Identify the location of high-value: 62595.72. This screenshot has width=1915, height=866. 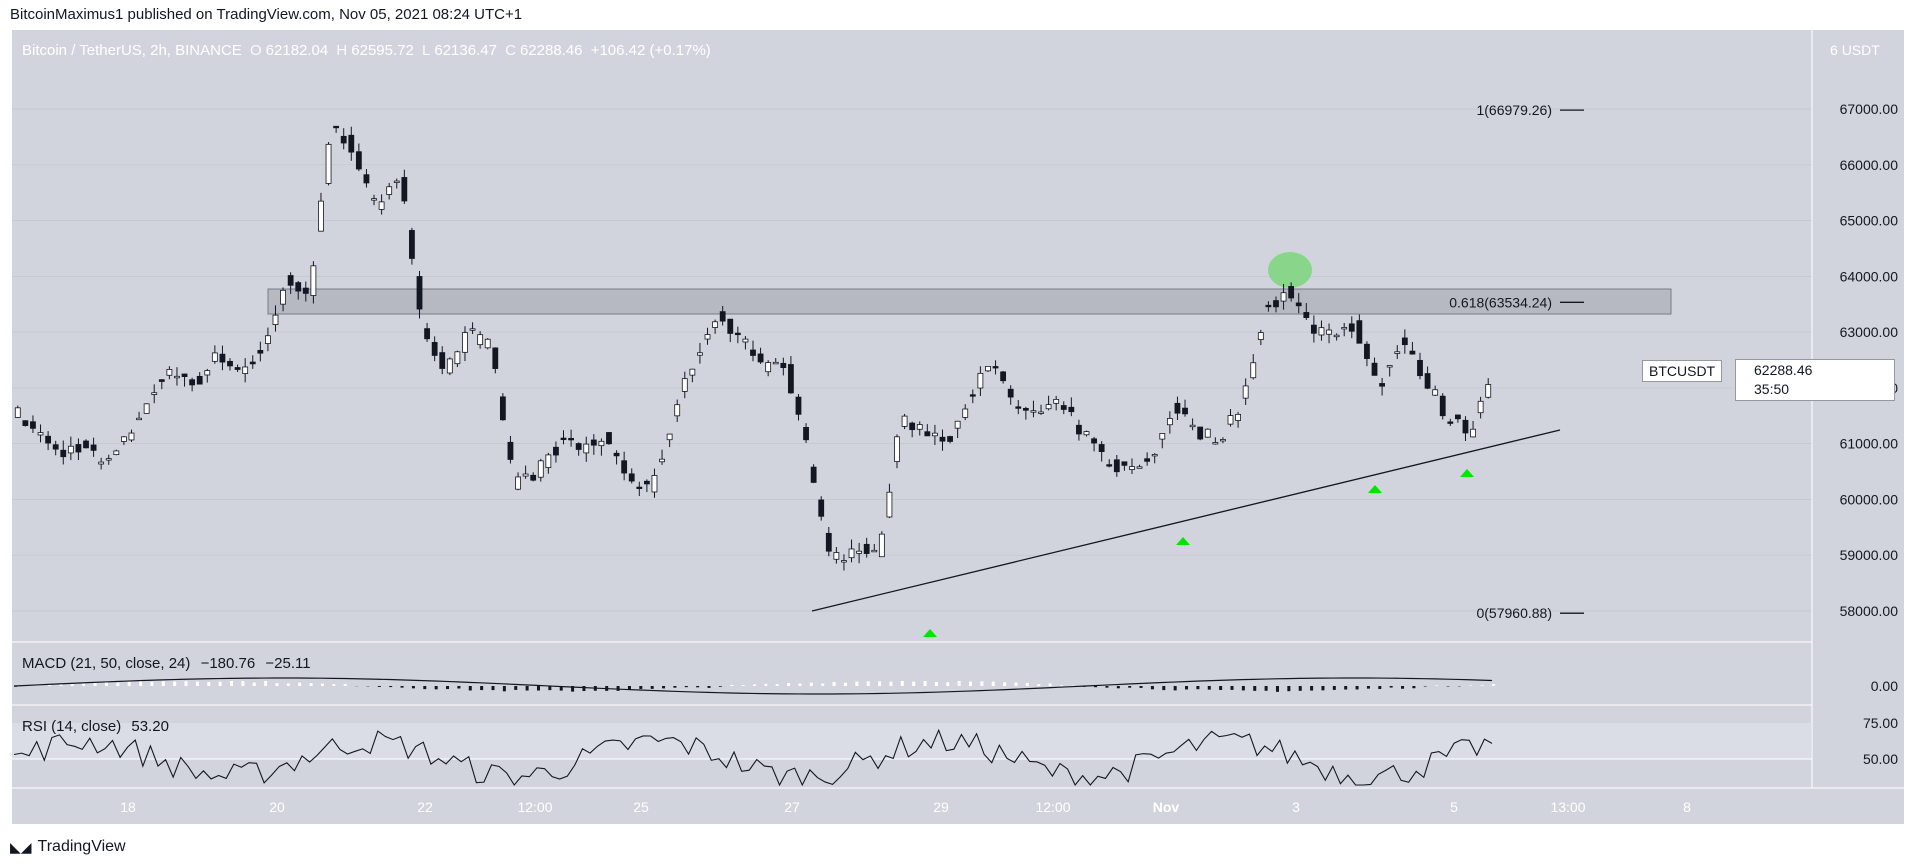
(382, 50).